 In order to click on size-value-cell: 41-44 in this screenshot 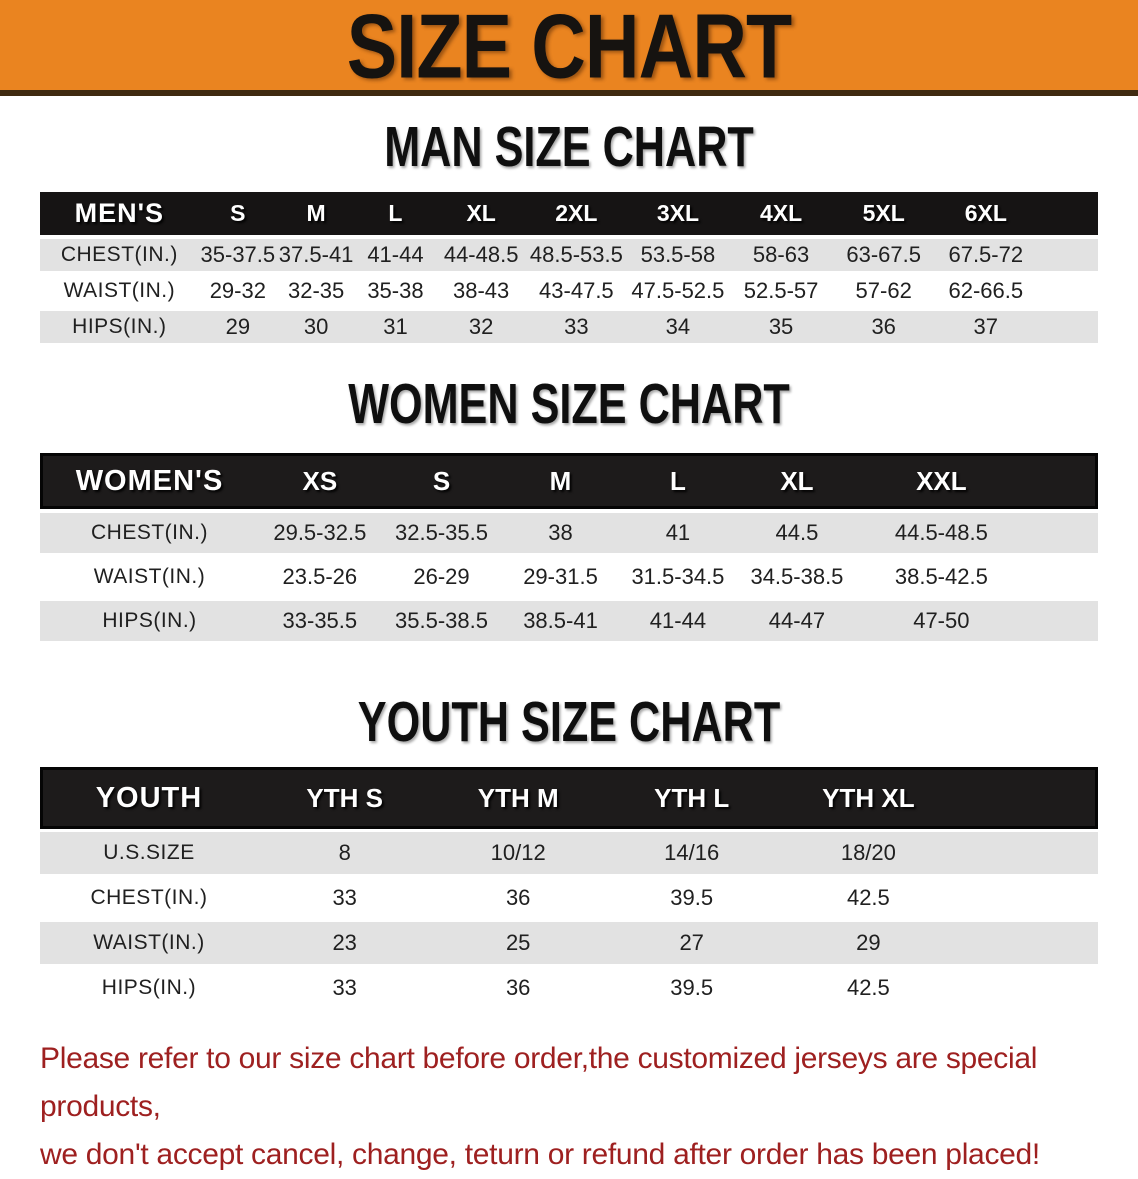, I will do `click(395, 254)`.